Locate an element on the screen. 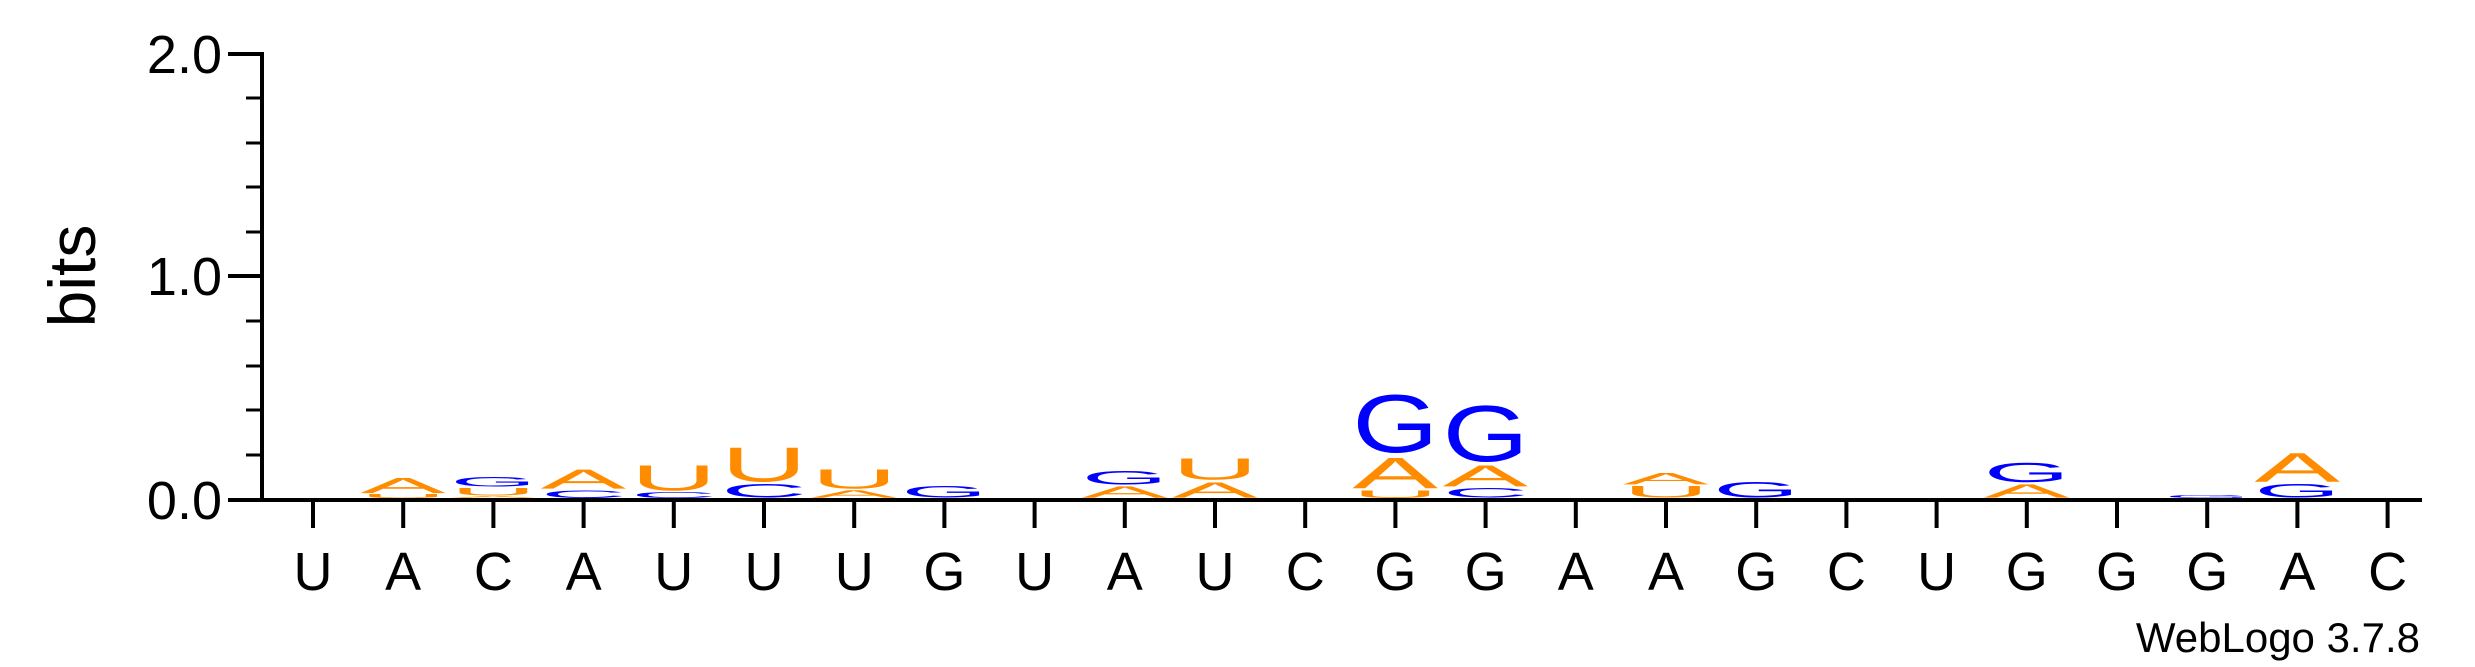  y-axis: 2.0 1.0 0.0 bits is located at coordinates (148, 278).